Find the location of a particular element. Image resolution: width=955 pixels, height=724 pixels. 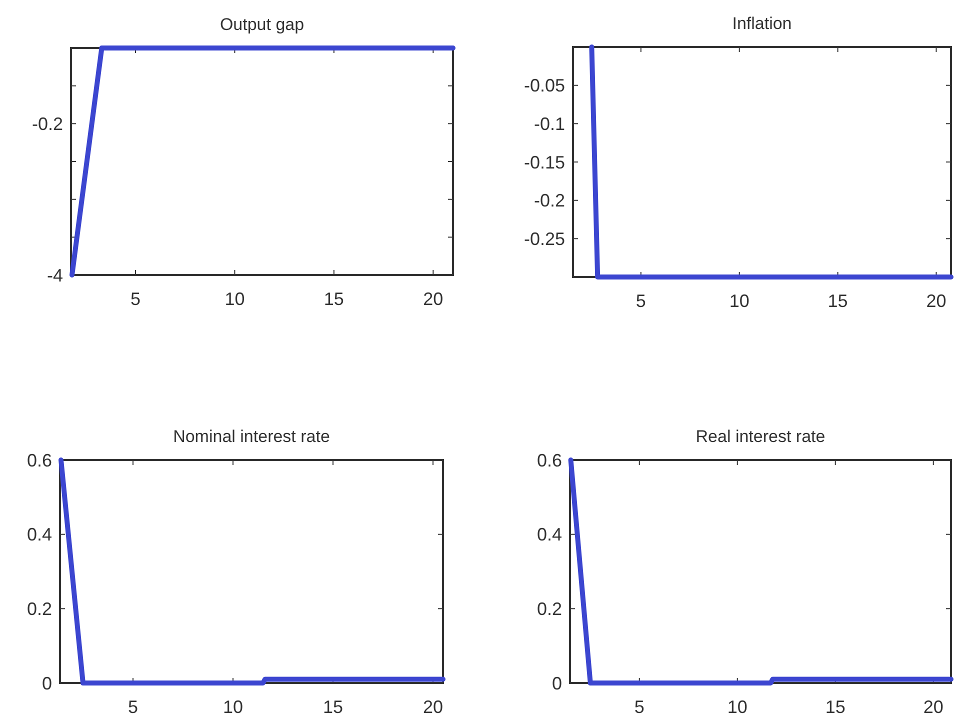

chart-title: Inflation is located at coordinates (762, 23).